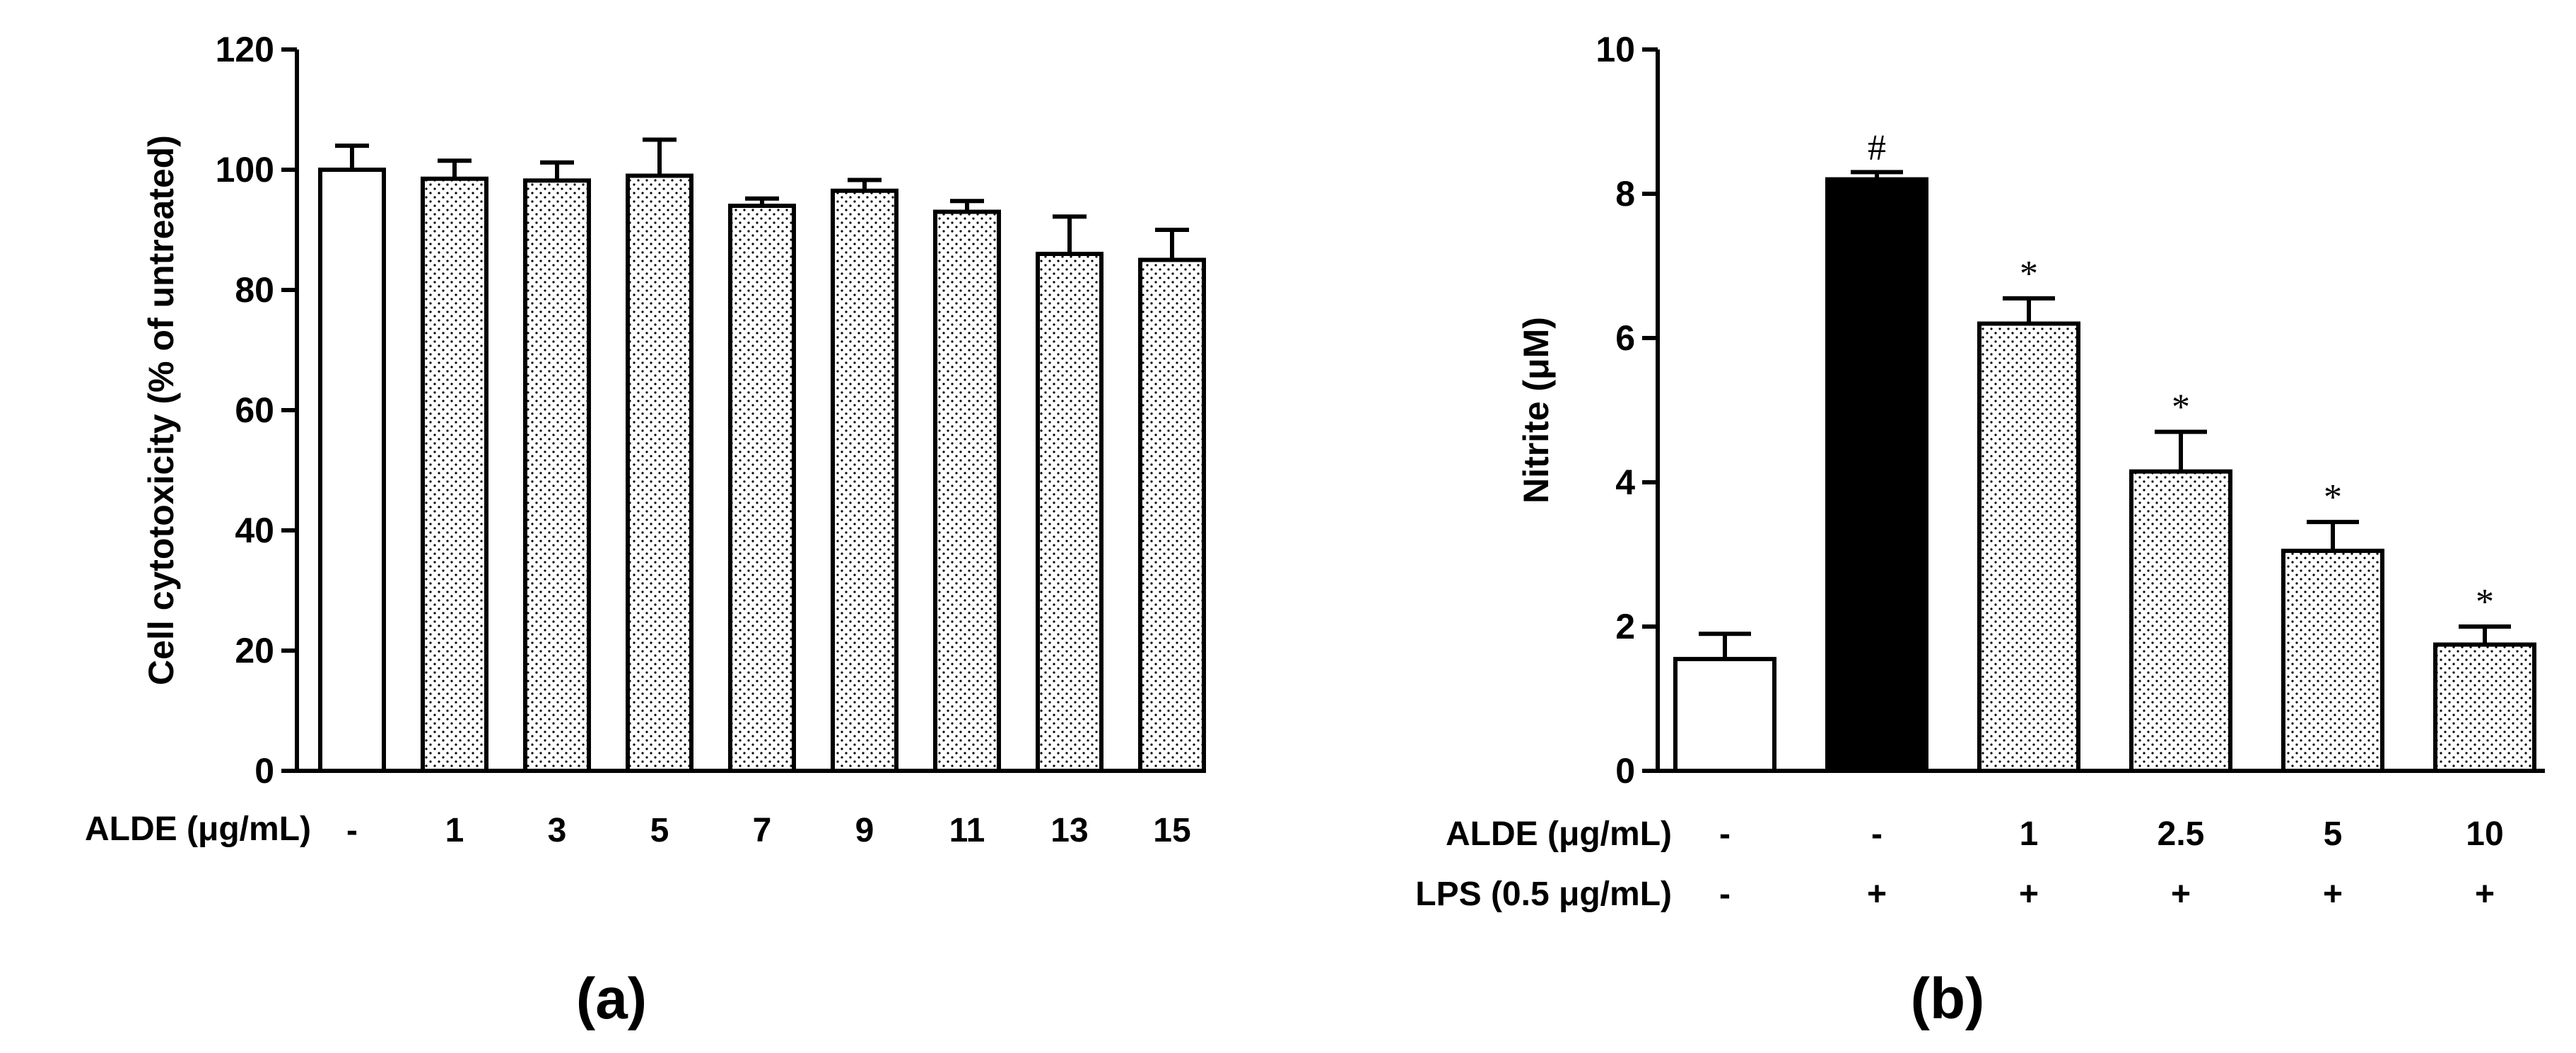 The height and width of the screenshot is (1053, 2576). I want to click on panel-b-x-tick-label: 10, so click(2485, 834).